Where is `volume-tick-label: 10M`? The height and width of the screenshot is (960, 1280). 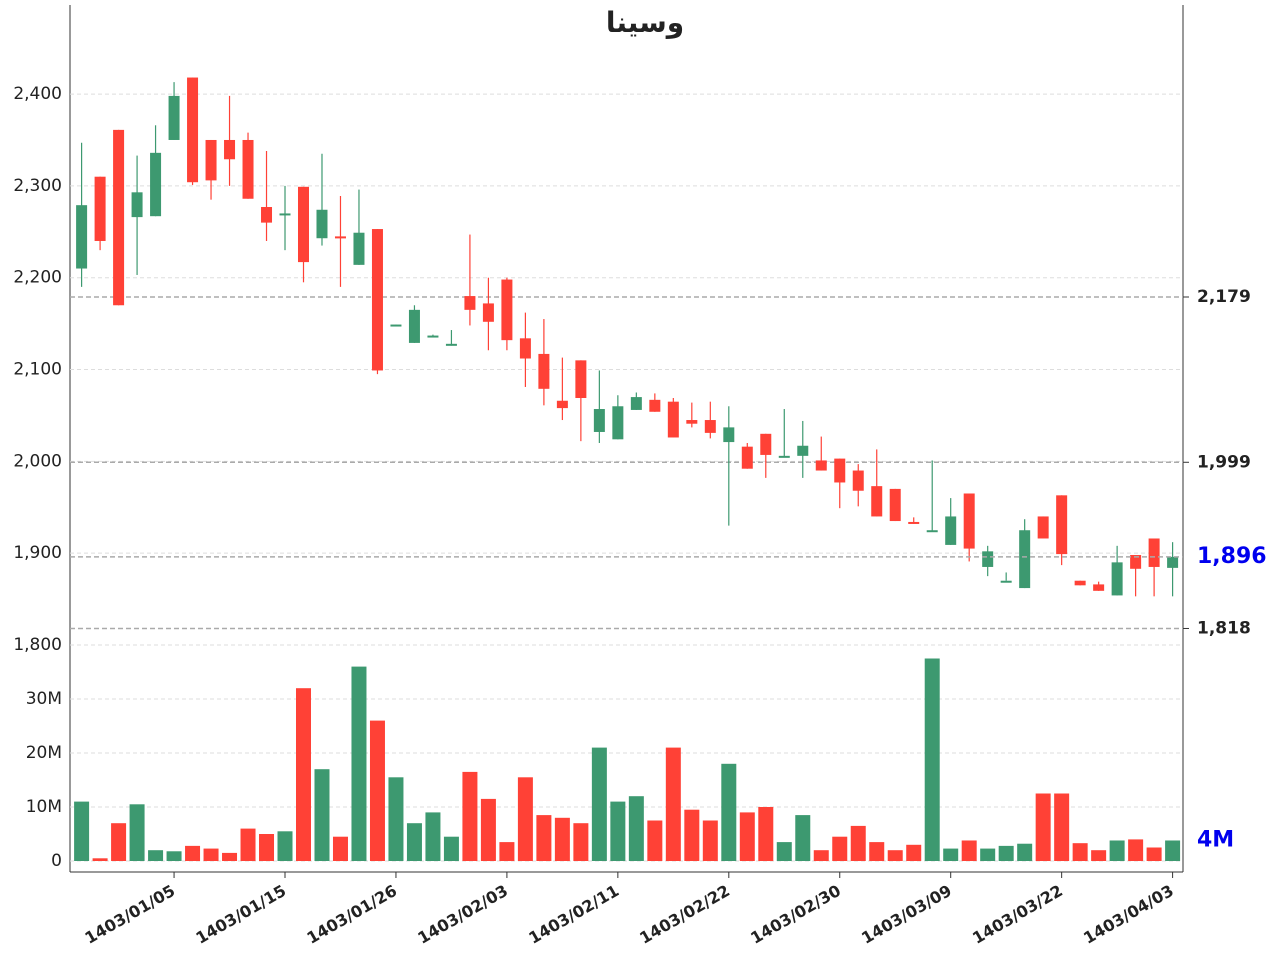
volume-tick-label: 10M is located at coordinates (44, 807).